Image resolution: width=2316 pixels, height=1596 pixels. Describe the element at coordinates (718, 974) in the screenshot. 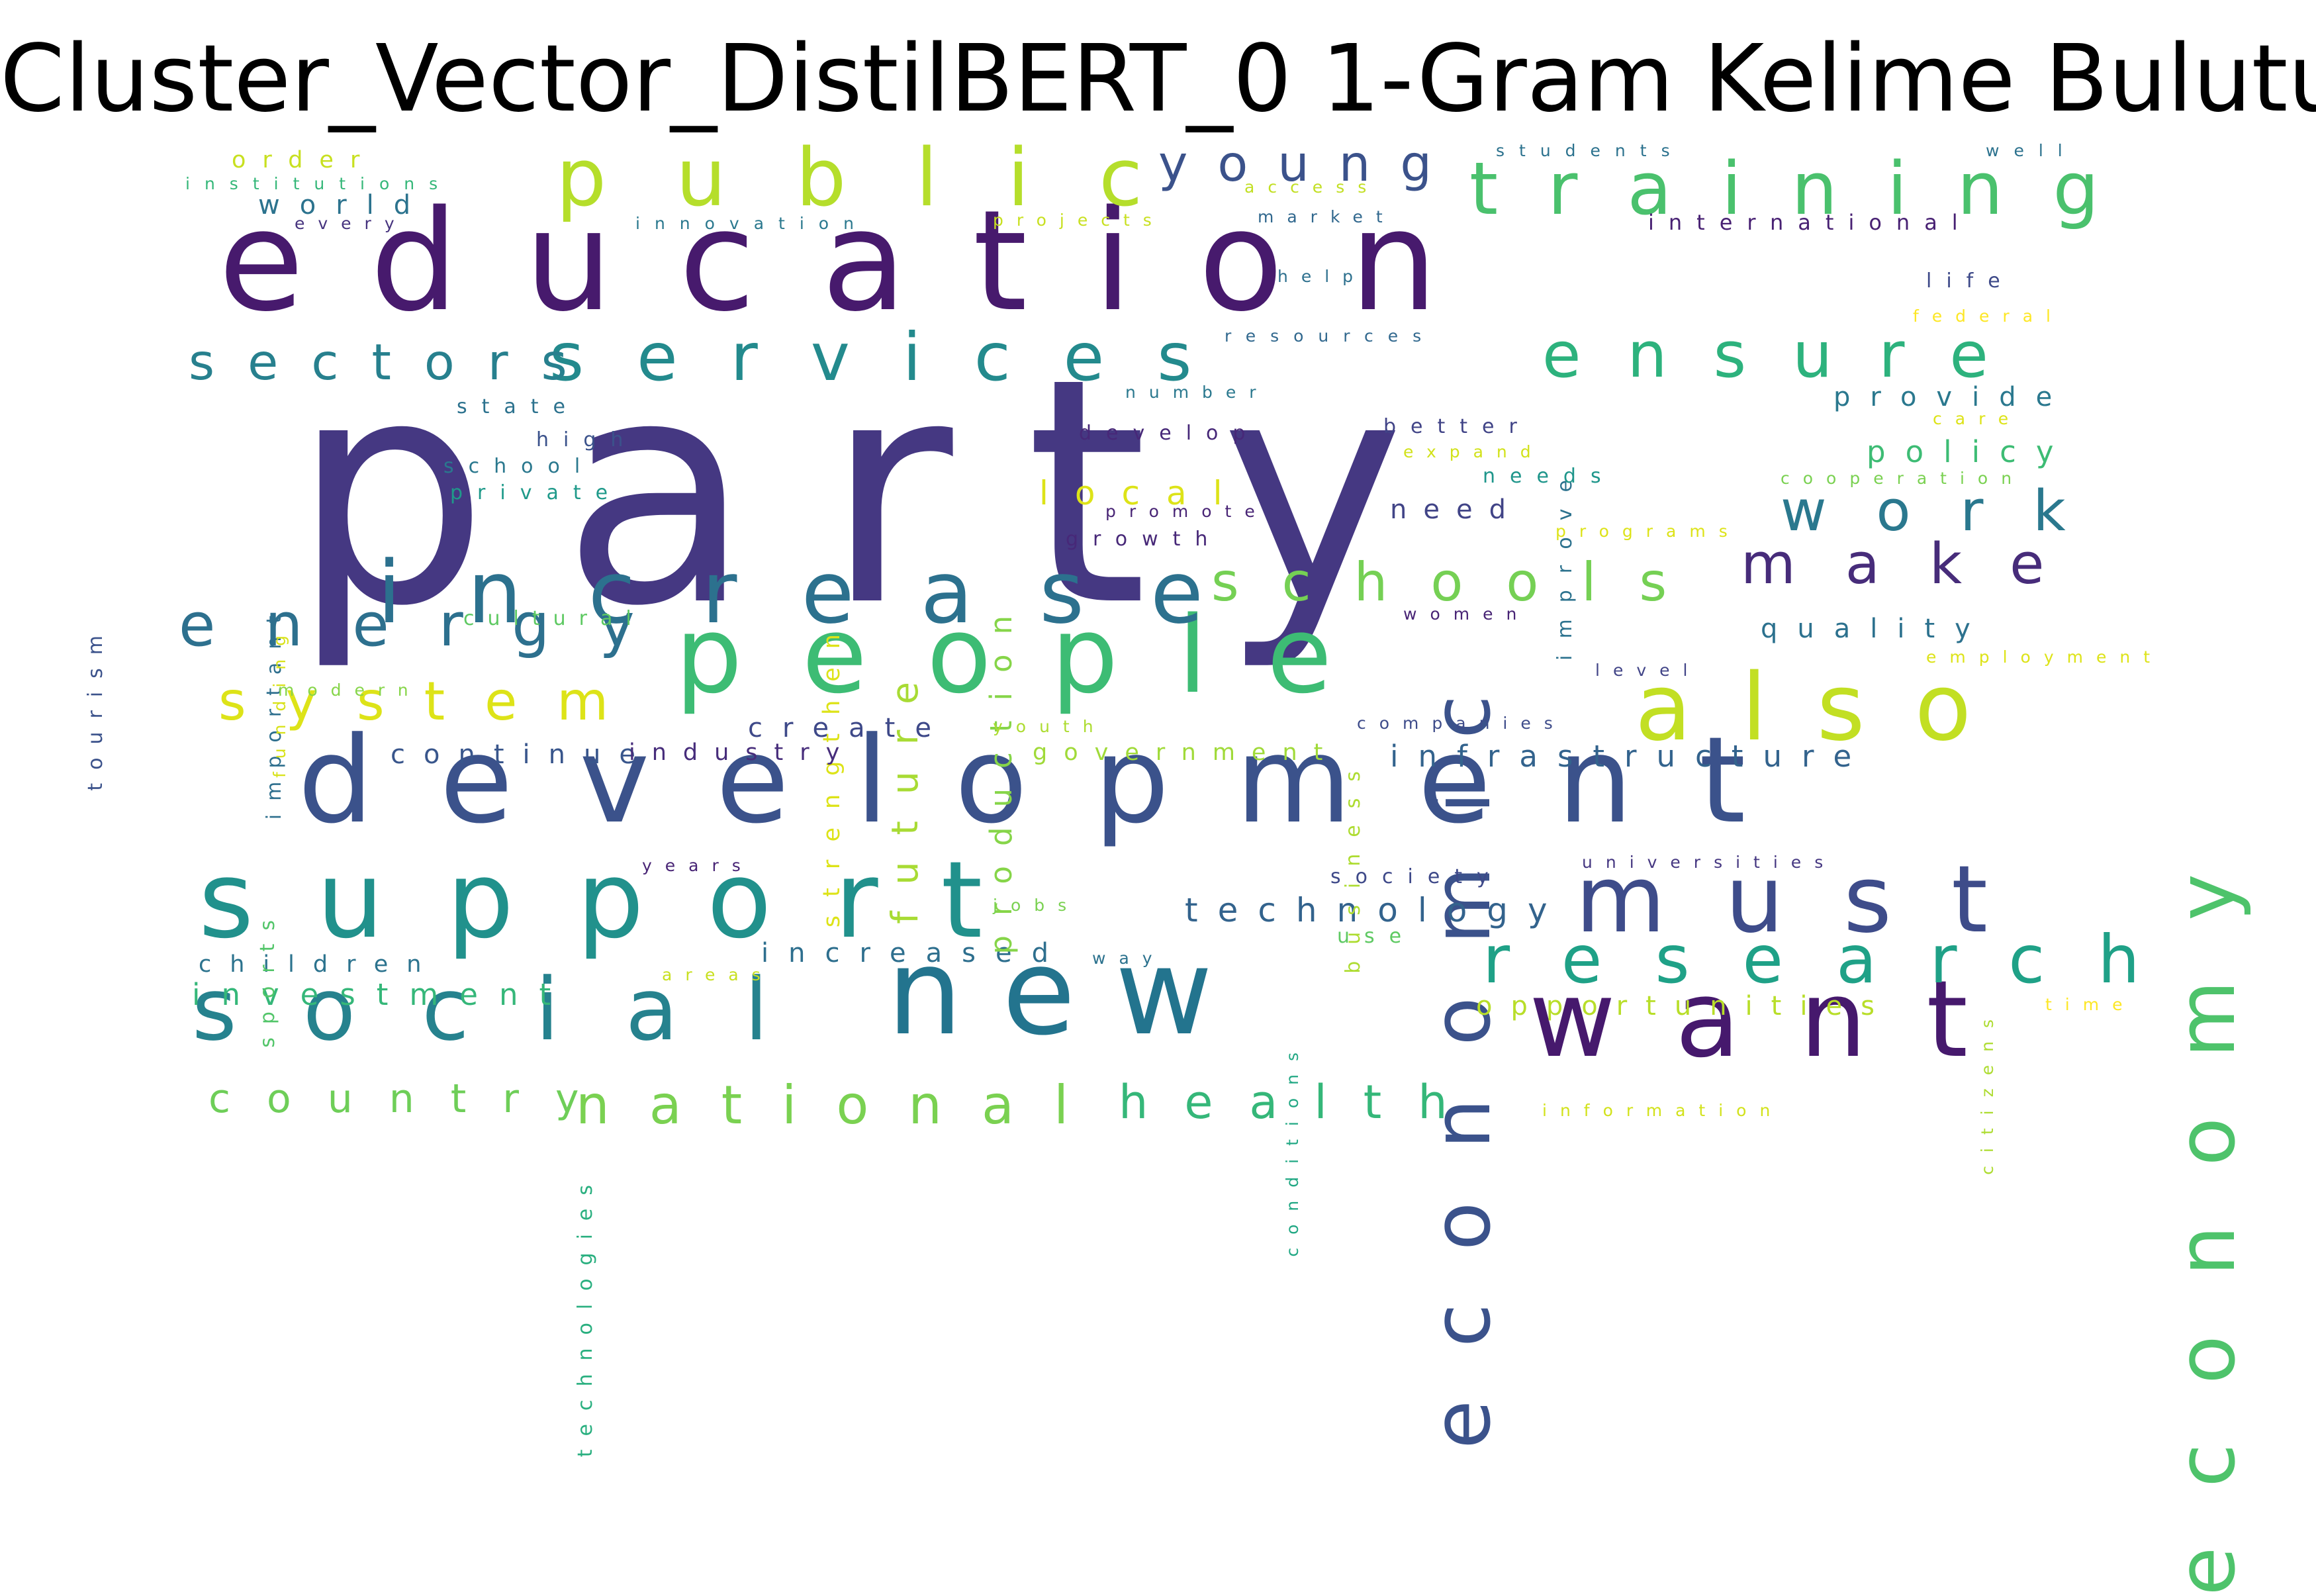

I see `word-areas: areas` at that location.